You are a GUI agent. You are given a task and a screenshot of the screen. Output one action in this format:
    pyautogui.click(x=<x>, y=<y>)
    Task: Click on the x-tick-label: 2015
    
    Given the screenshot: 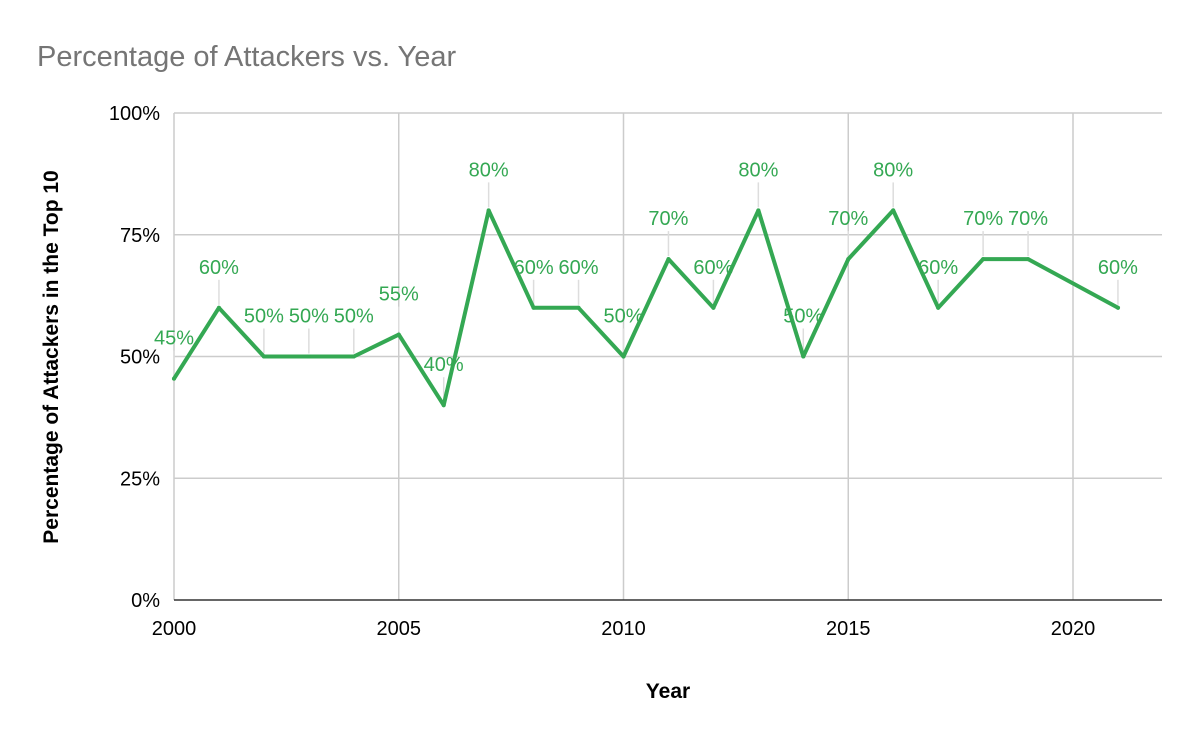 What is the action you would take?
    pyautogui.click(x=848, y=629)
    